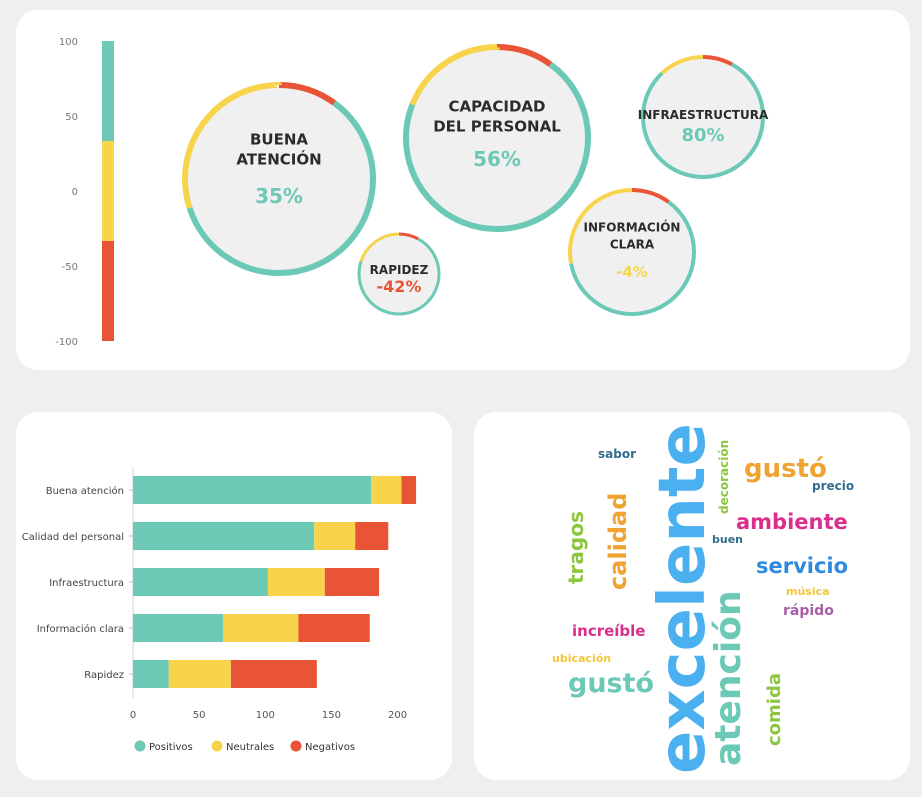 The image size is (922, 797). What do you see at coordinates (250, 747) in the screenshot?
I see `legend-label: Neutrales` at bounding box center [250, 747].